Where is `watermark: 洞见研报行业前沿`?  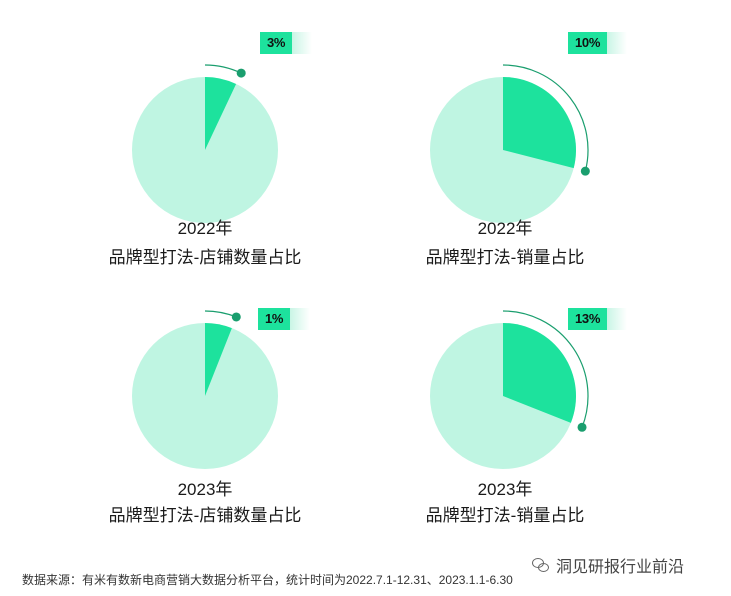 watermark: 洞见研报行业前沿 is located at coordinates (608, 565).